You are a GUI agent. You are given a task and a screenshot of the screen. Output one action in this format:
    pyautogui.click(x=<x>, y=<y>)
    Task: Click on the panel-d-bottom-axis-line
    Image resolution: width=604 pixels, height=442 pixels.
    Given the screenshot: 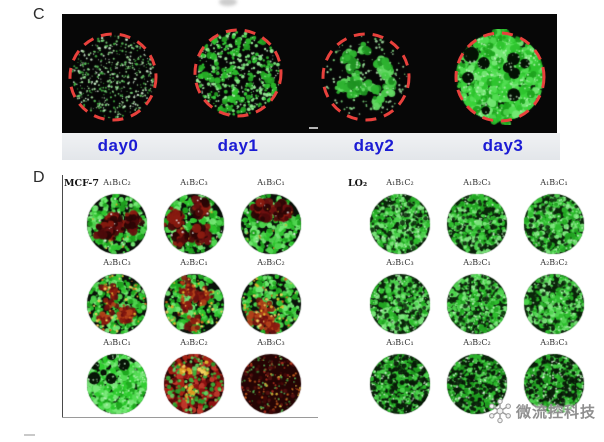 What is the action you would take?
    pyautogui.click(x=190, y=417)
    